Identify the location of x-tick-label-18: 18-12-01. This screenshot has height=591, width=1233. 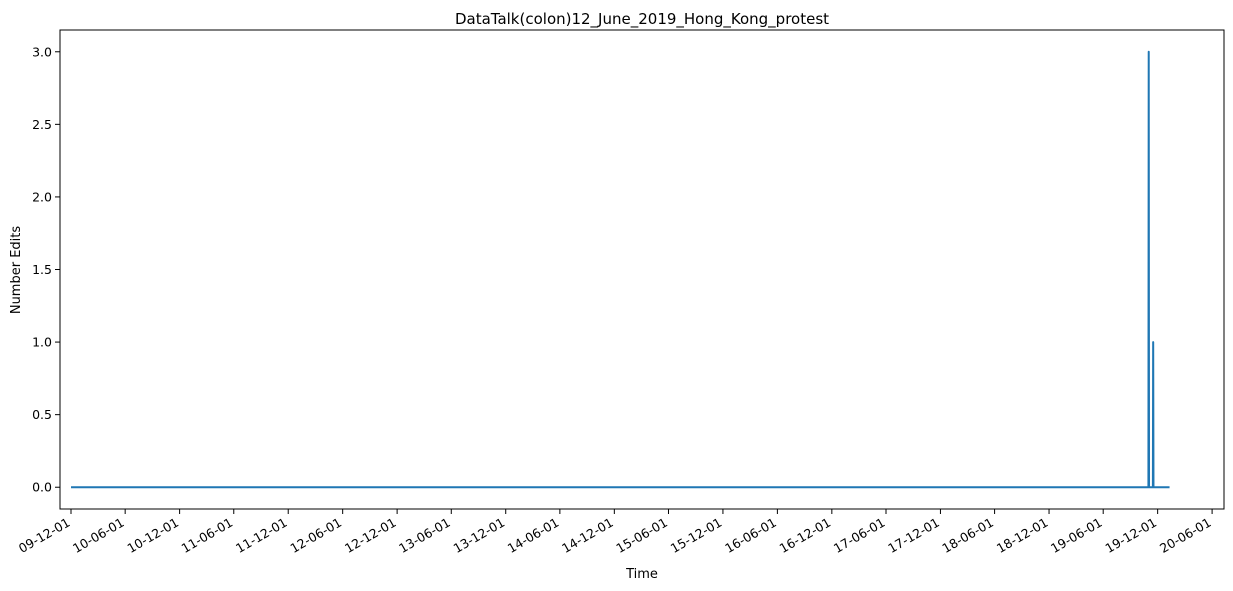
(1022, 535).